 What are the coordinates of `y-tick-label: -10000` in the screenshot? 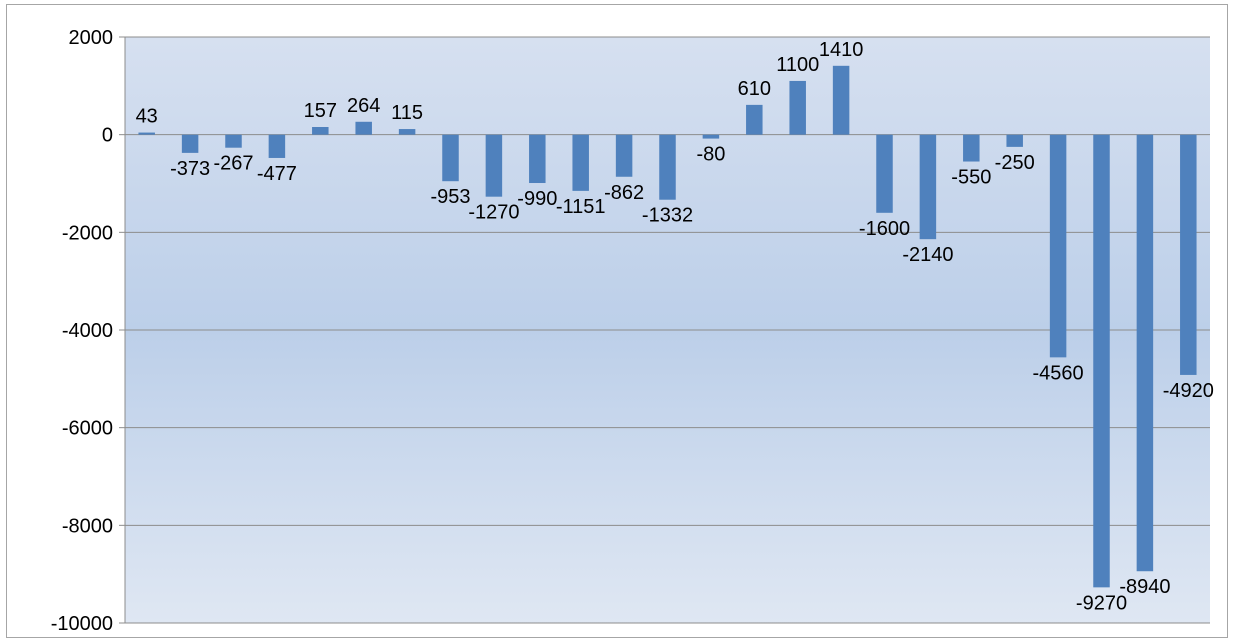 It's located at (82, 624).